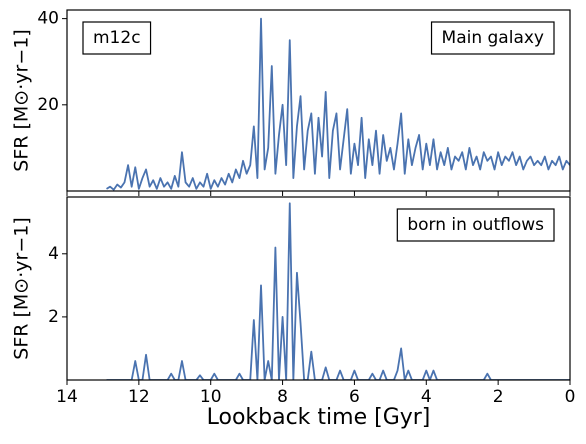  I want to click on x-tick-label: 8, so click(282, 397).